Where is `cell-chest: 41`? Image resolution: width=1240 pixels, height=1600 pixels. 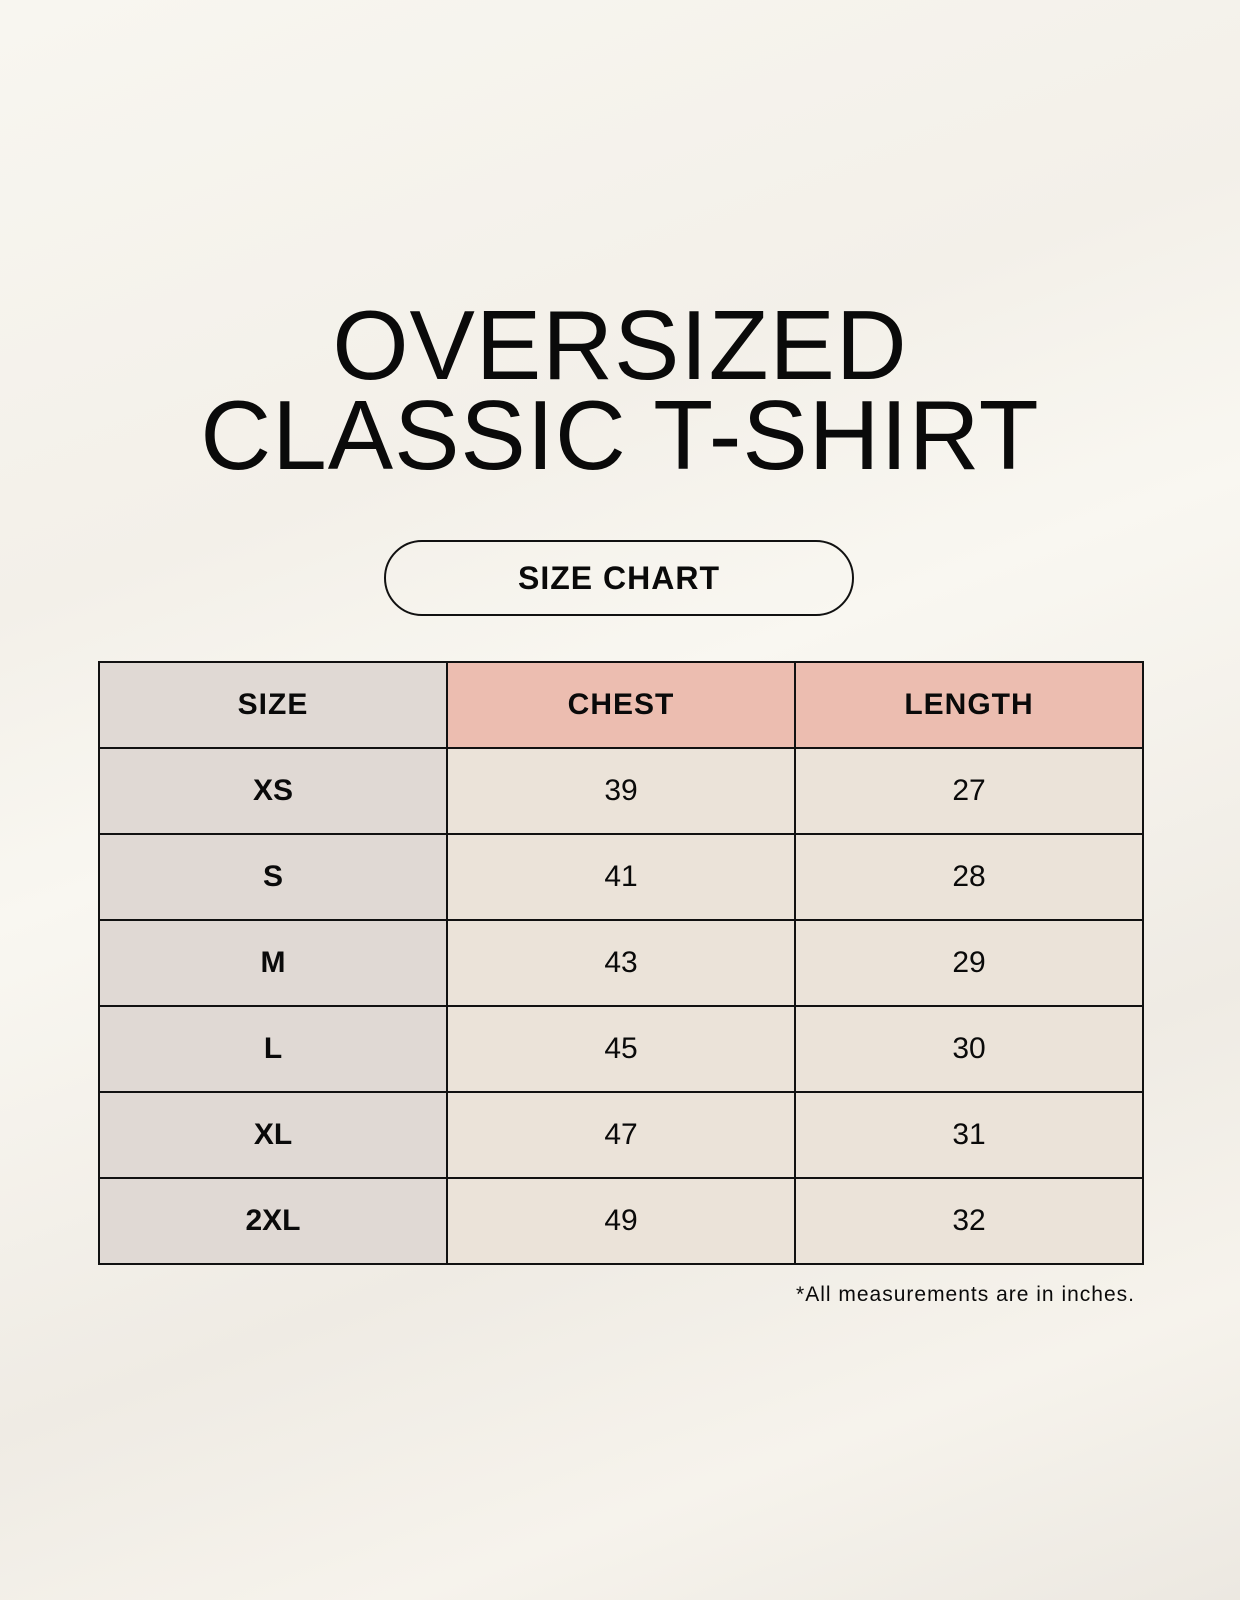 cell-chest: 41 is located at coordinates (621, 877).